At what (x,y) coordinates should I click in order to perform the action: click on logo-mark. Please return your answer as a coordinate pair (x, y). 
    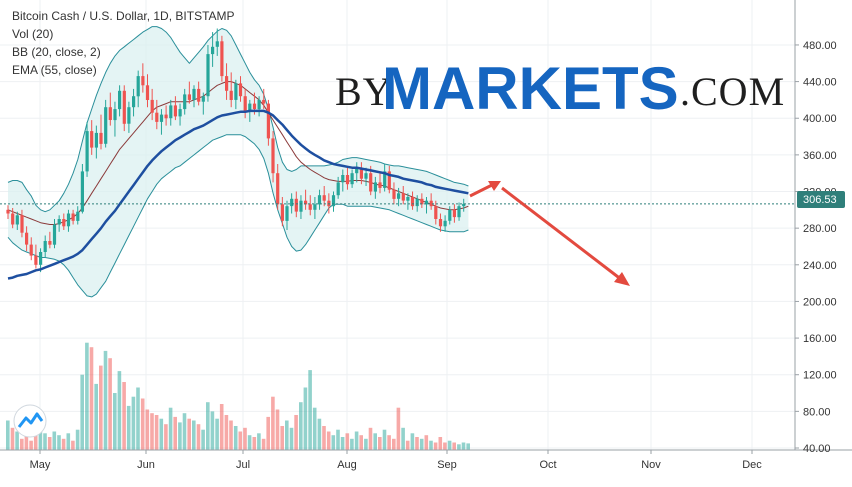
    Looking at the image, I should click on (30, 420).